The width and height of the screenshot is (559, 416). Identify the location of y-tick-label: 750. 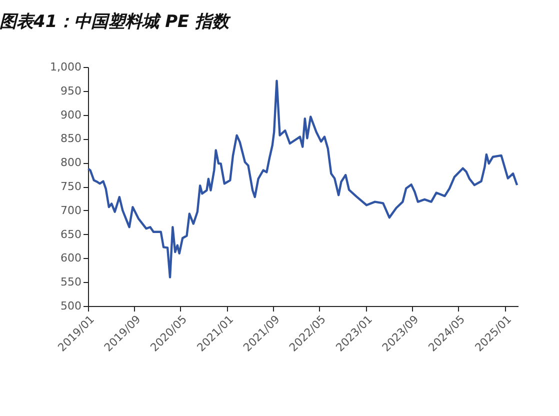
(71, 186).